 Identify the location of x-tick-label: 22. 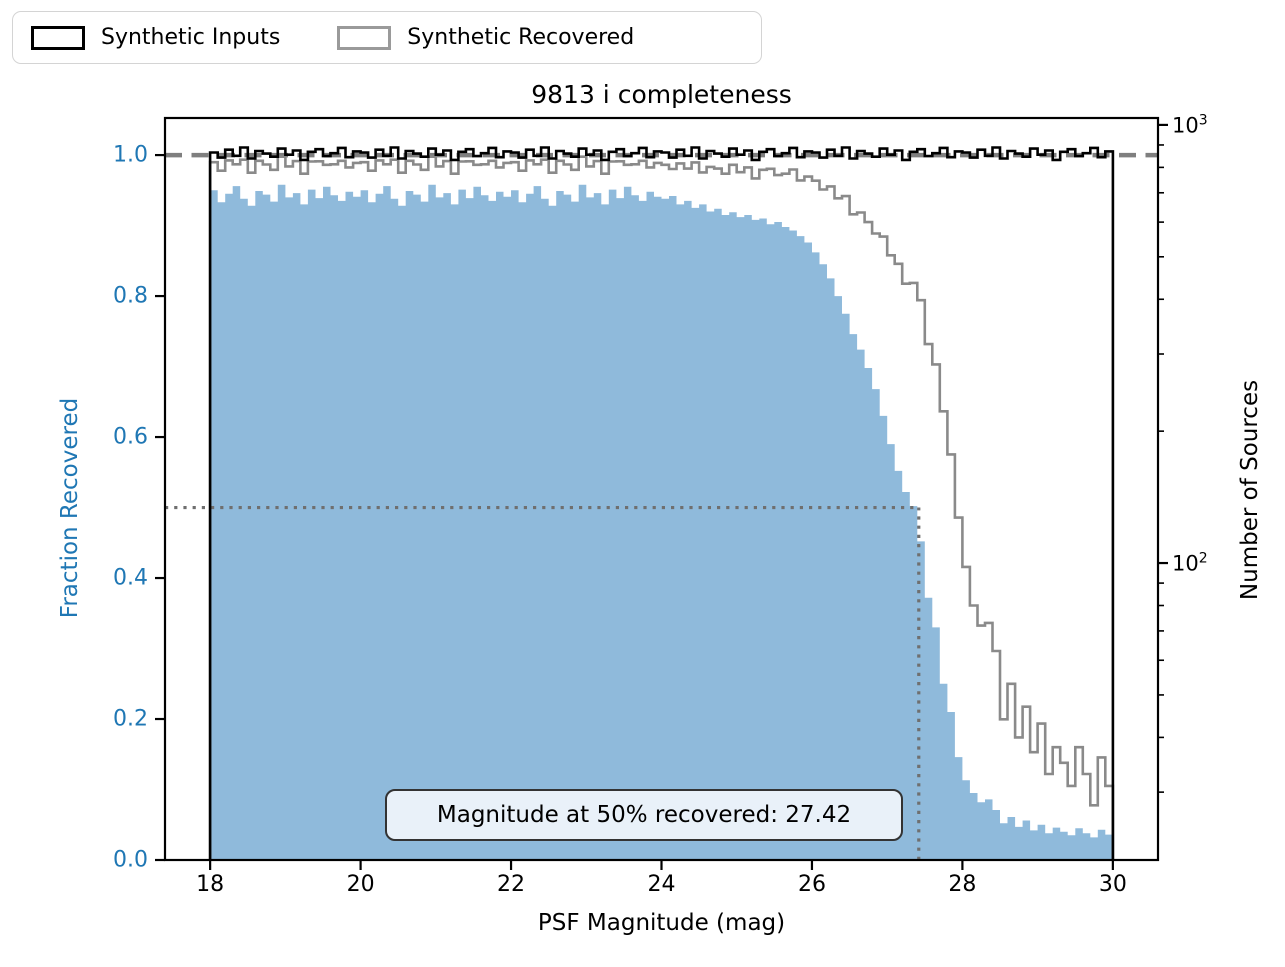
(511, 884).